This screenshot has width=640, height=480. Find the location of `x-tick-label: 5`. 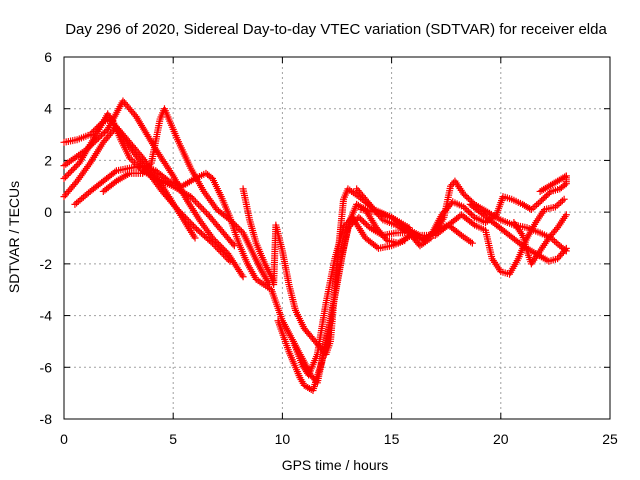

x-tick-label: 5 is located at coordinates (173, 439).